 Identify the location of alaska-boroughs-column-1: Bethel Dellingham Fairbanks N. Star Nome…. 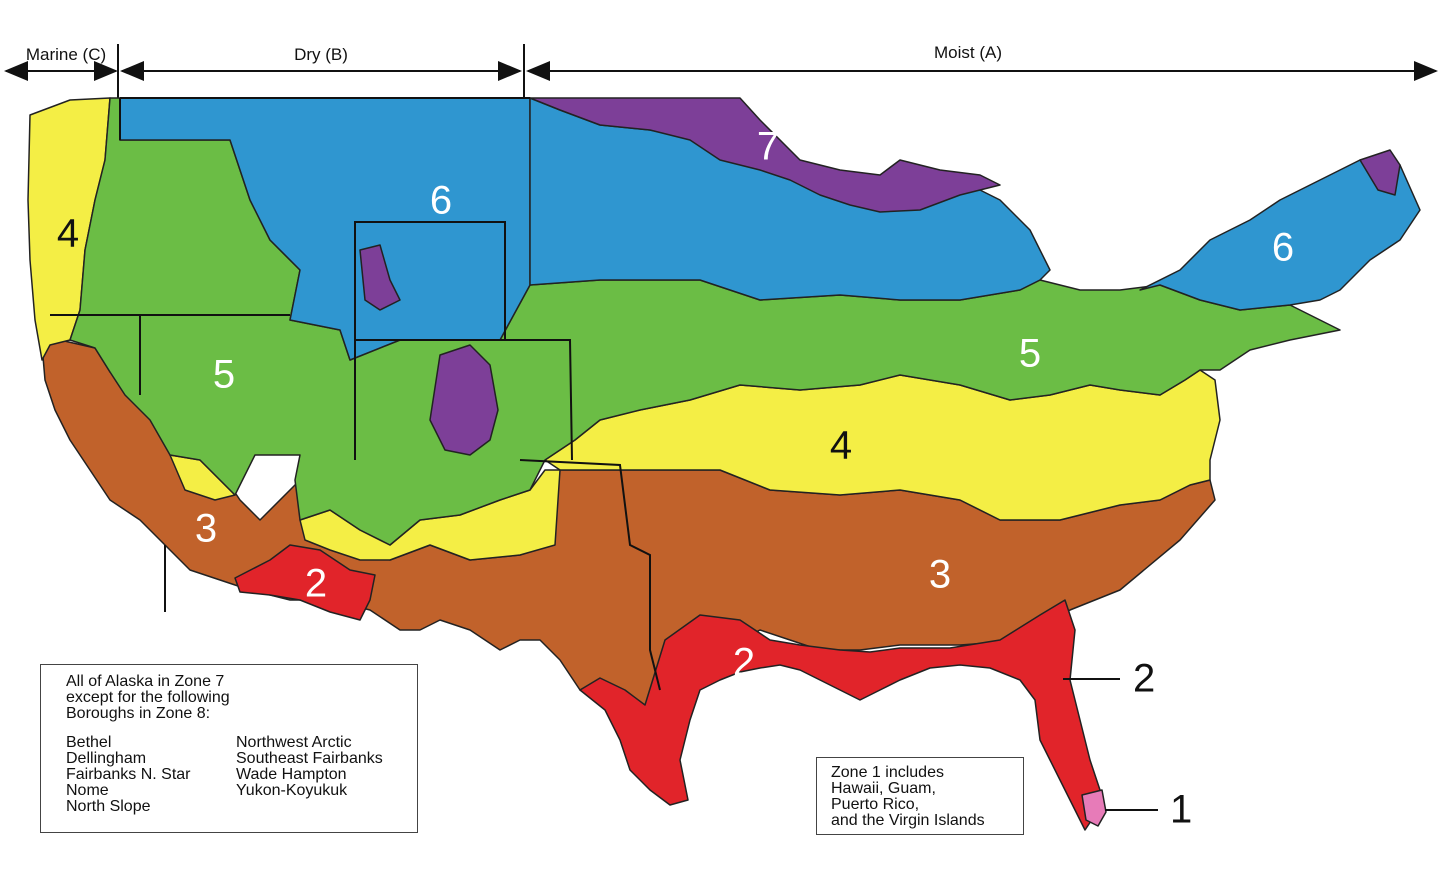
(128, 775).